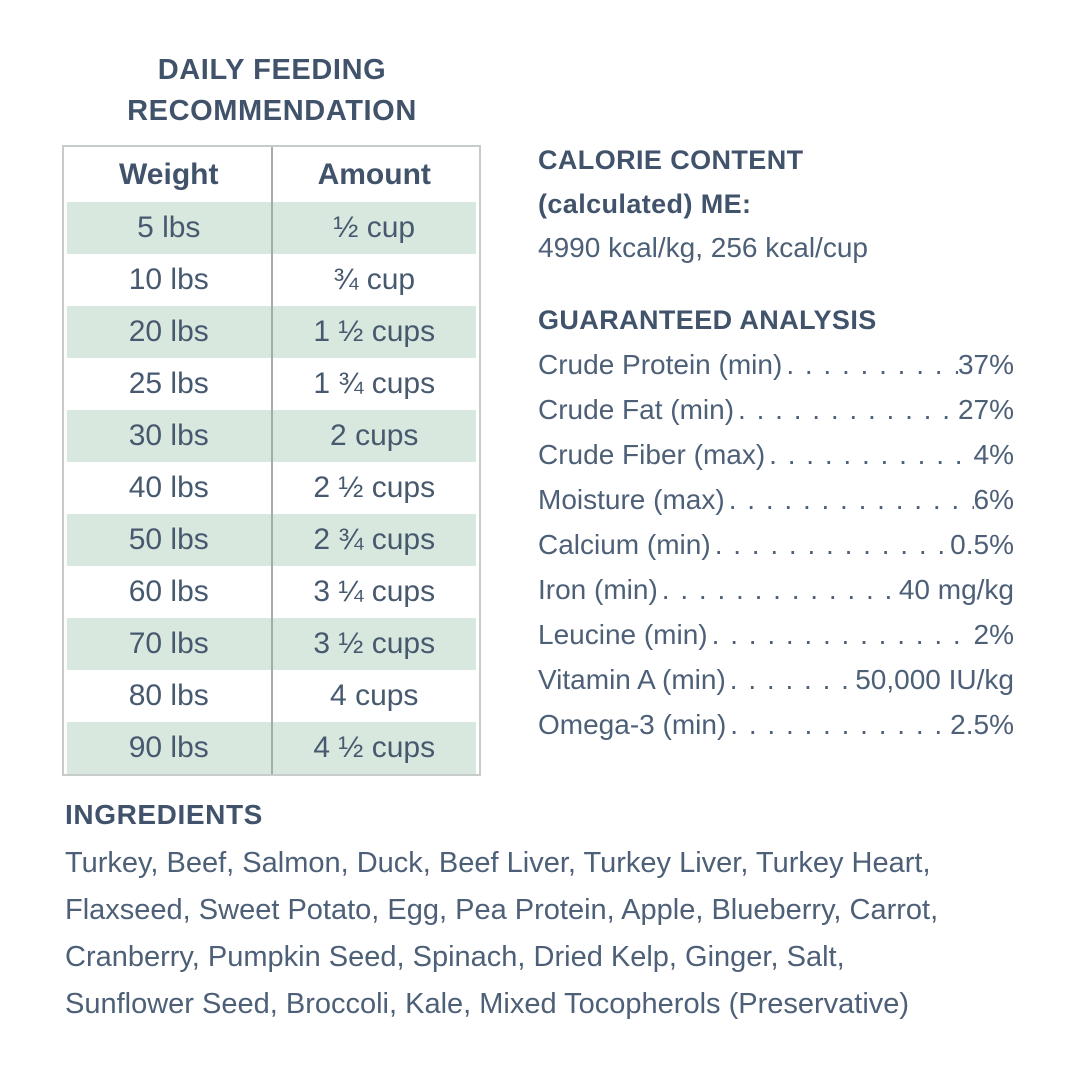  I want to click on calorie-value: 4990 kcal/kg, 256 kcal/cup, so click(703, 247).